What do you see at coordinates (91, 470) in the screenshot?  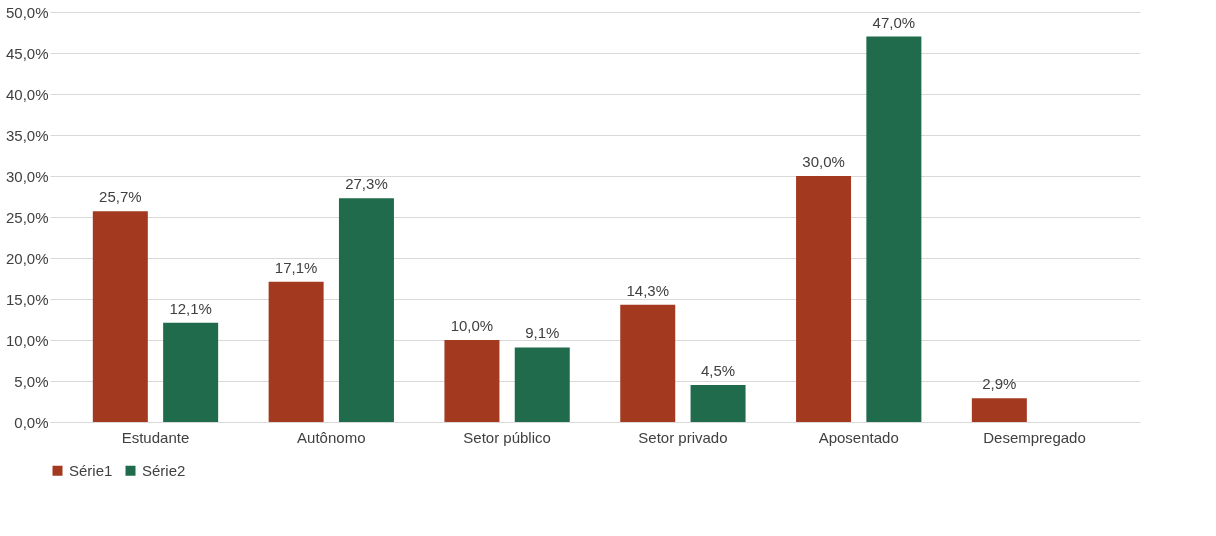 I see `legend-label: Série1` at bounding box center [91, 470].